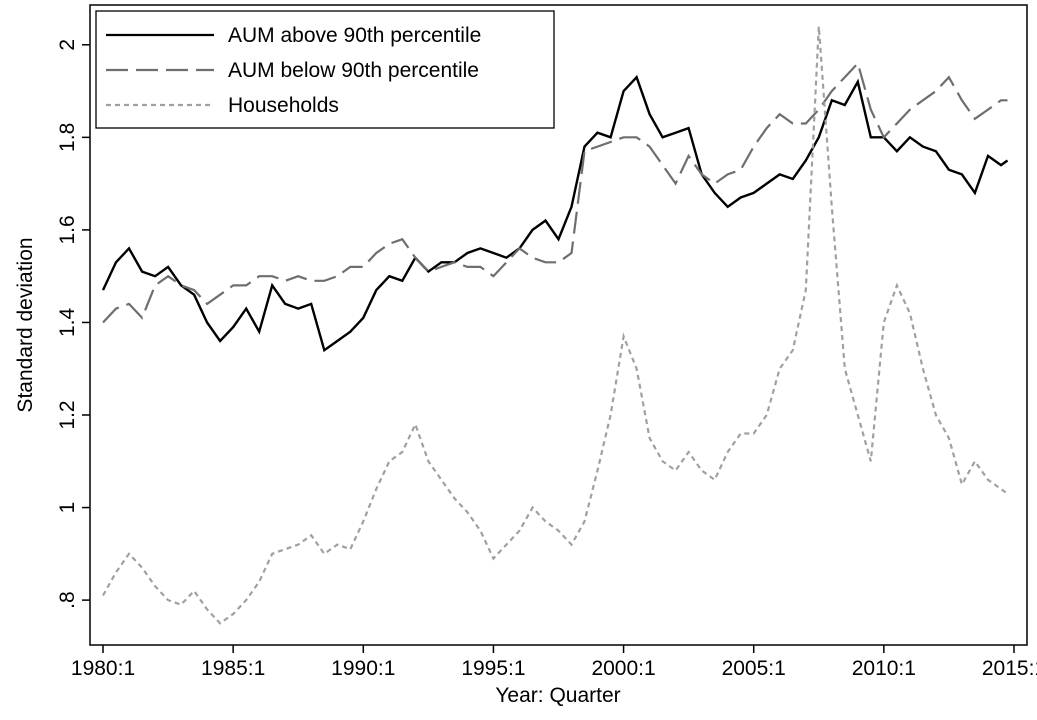 This screenshot has width=1037, height=720. Describe the element at coordinates (67, 323) in the screenshot. I see `y-tick-label: 1.4` at that location.